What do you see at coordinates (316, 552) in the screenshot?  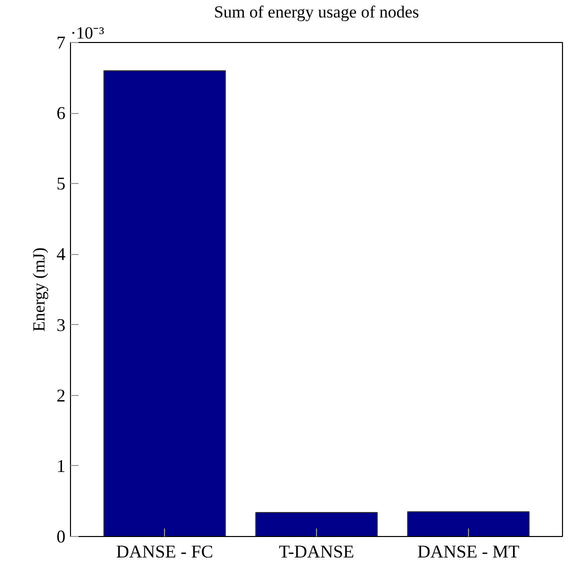 I see `x-tick-label: T-DANSE` at bounding box center [316, 552].